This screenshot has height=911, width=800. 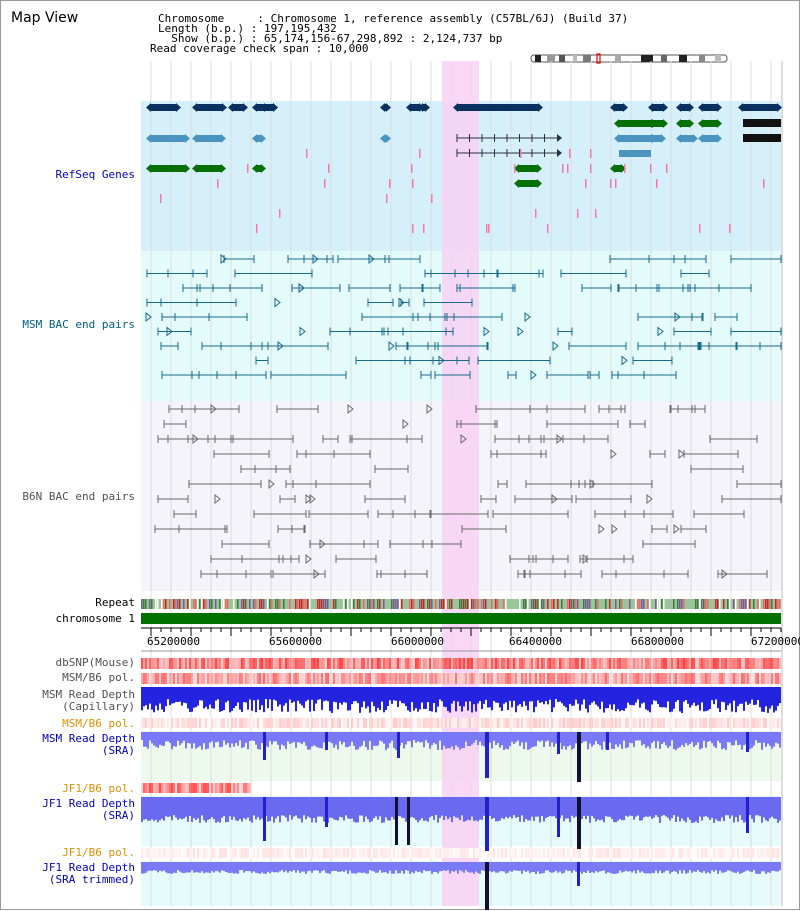 I want to click on msm-bac-end-pairs-label: MSM BAC end pairs, so click(x=78, y=324).